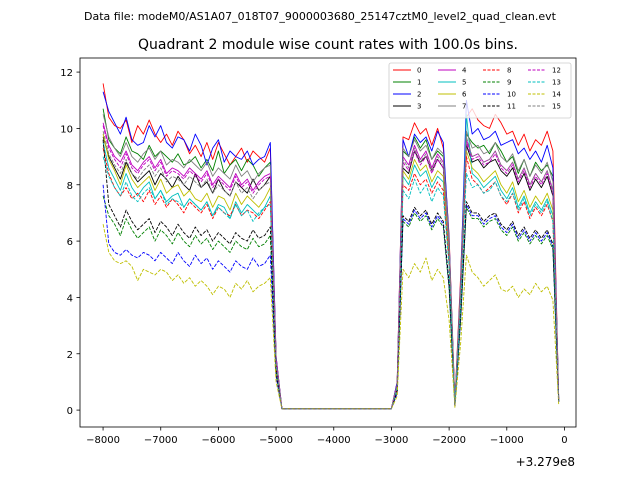  I want to click on x-tick-label: −3000, so click(392, 440).